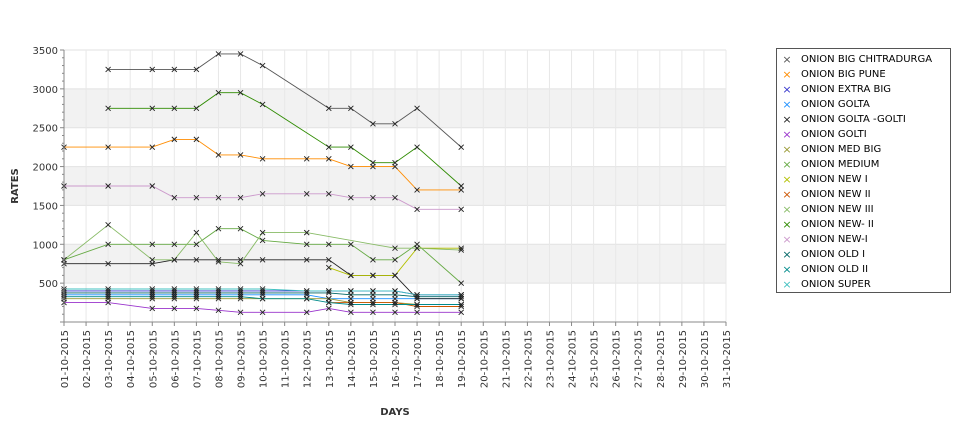 The width and height of the screenshot is (975, 433). What do you see at coordinates (528, 359) in the screenshot?
I see `x-tick-label: 22-10-2015` at bounding box center [528, 359].